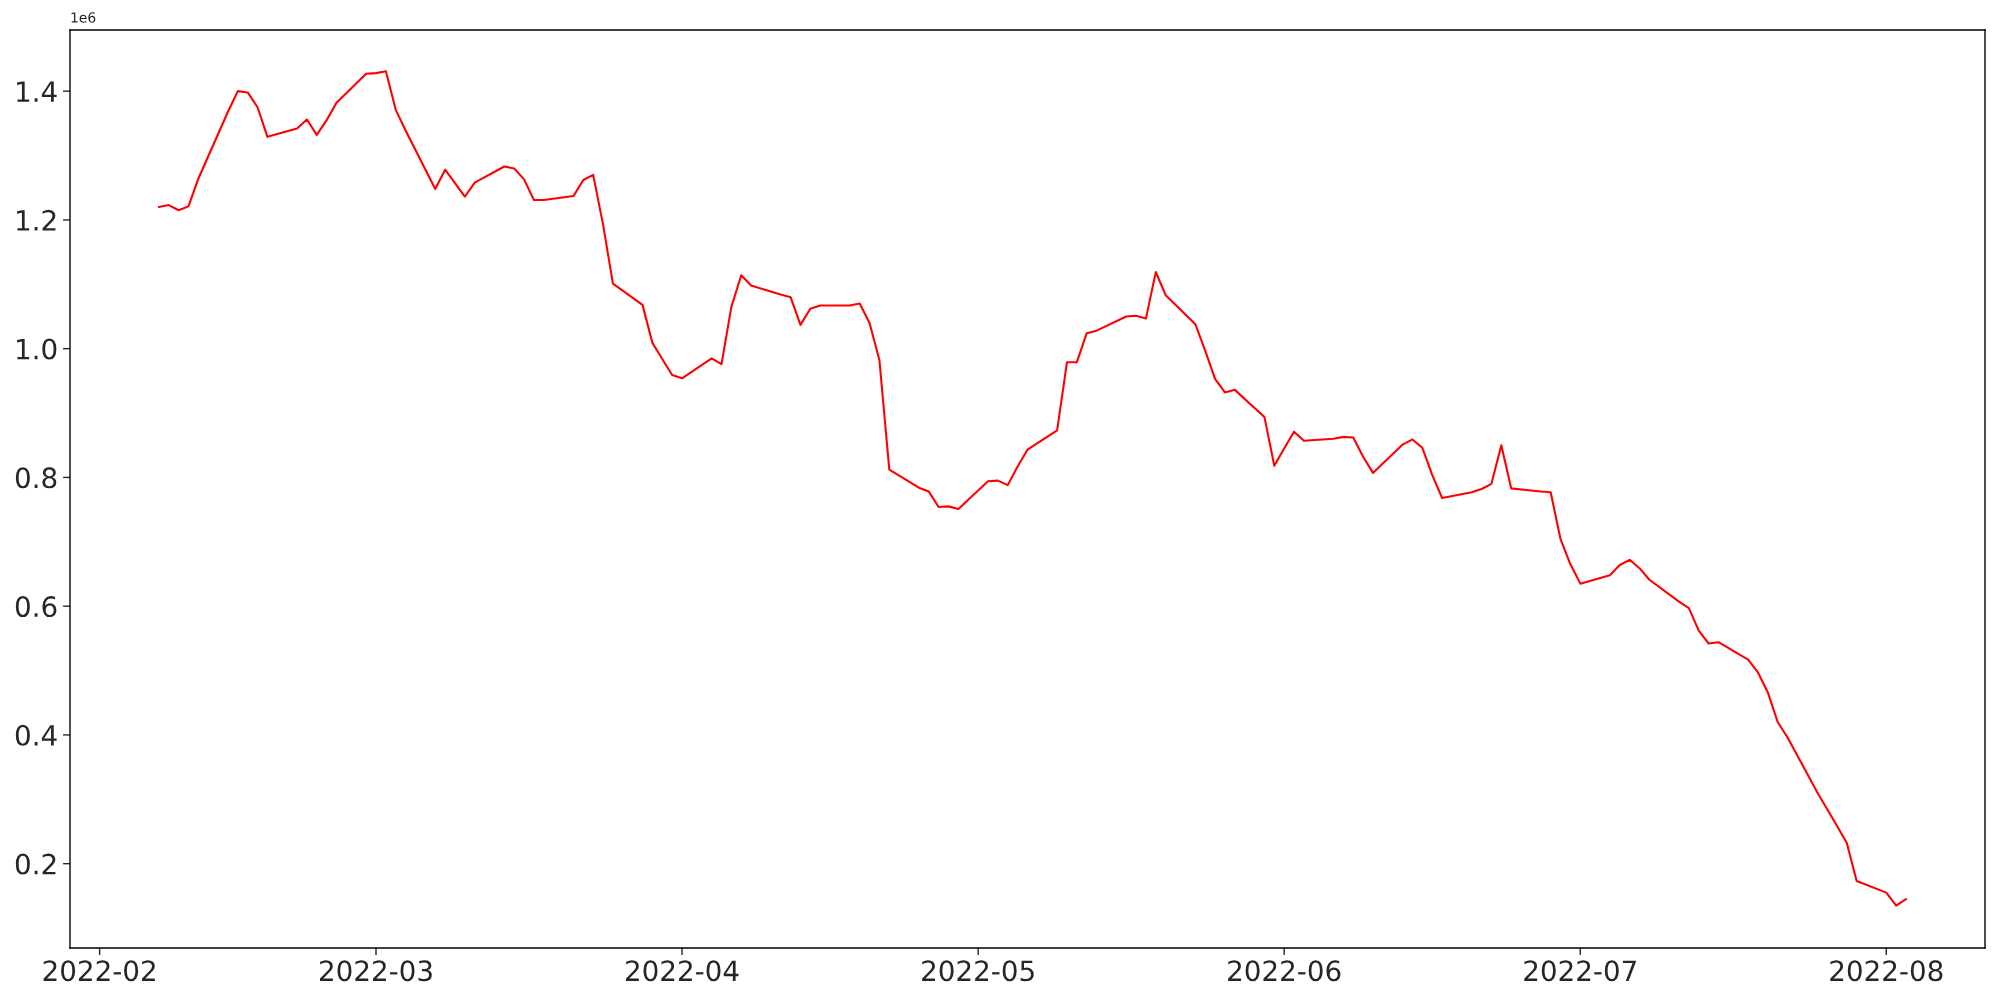  What do you see at coordinates (83, 17) in the screenshot?
I see `text: 1e6` at bounding box center [83, 17].